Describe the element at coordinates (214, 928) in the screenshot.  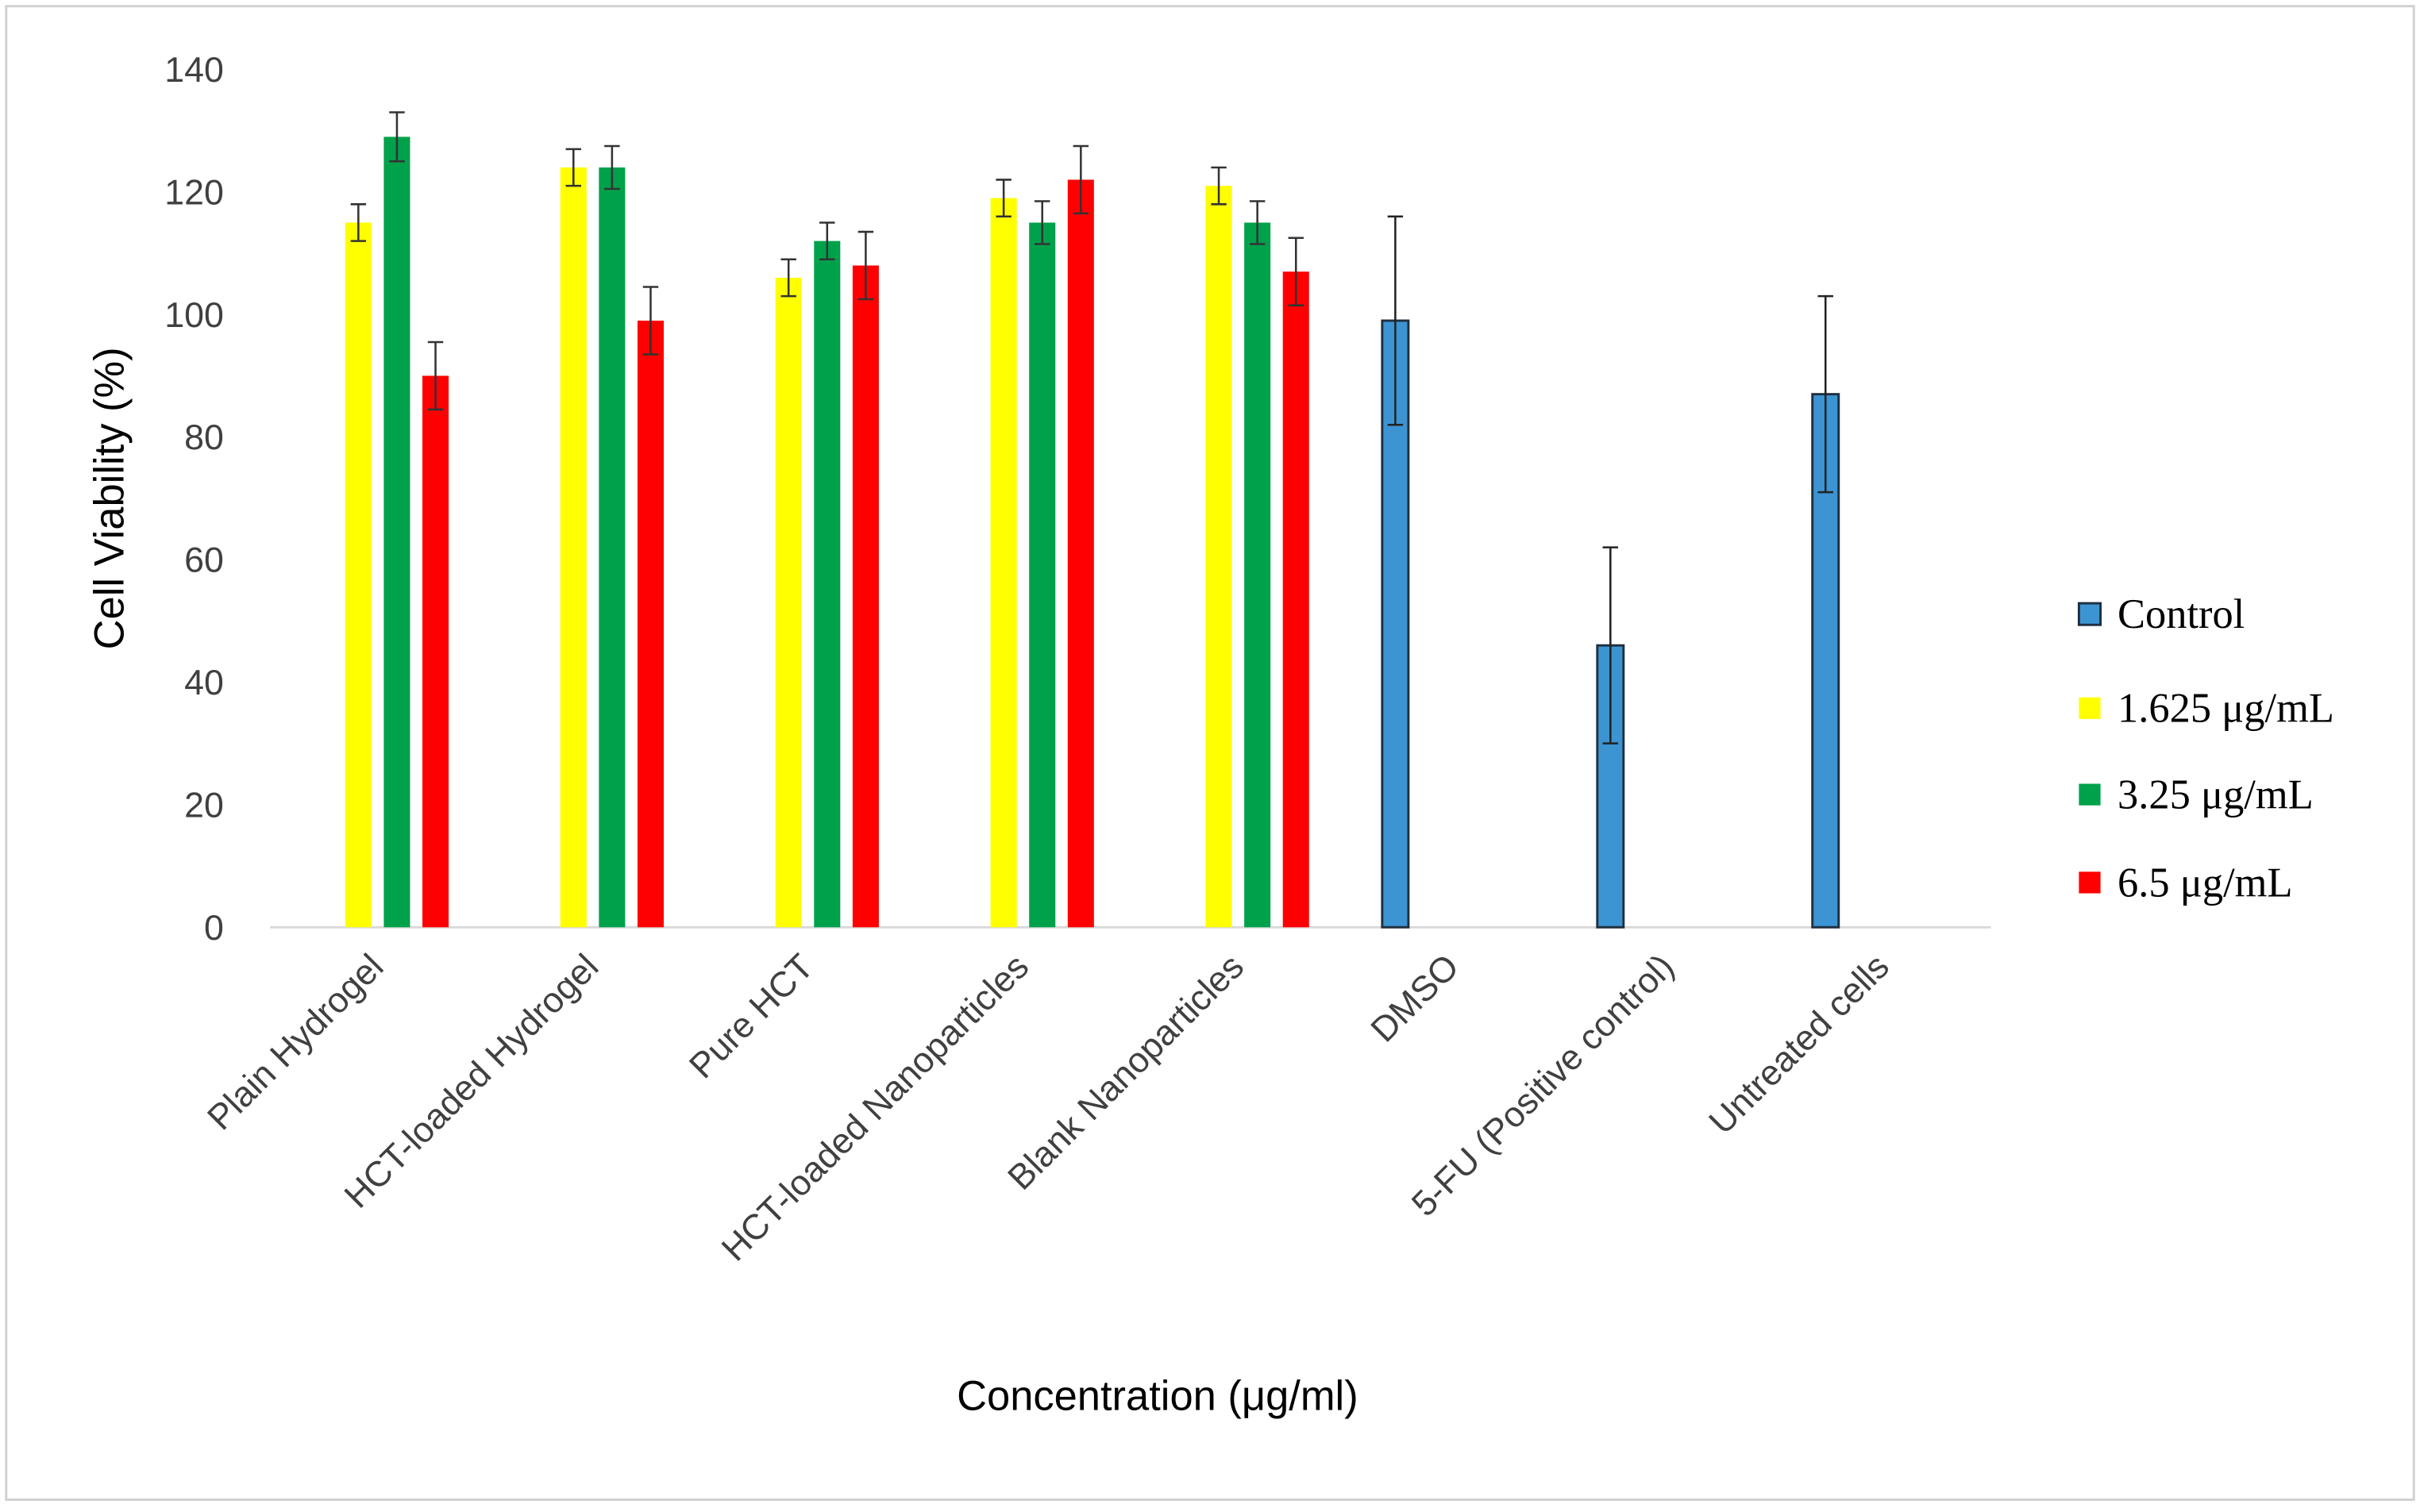
I see `y-tick-label: 0` at that location.